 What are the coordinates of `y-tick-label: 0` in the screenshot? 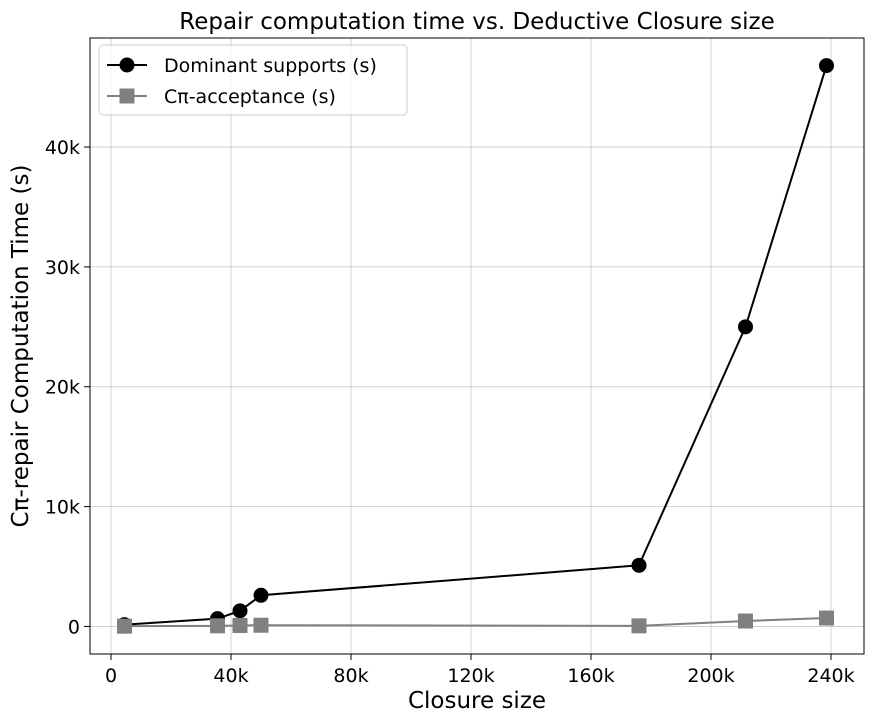 It's located at (74, 627).